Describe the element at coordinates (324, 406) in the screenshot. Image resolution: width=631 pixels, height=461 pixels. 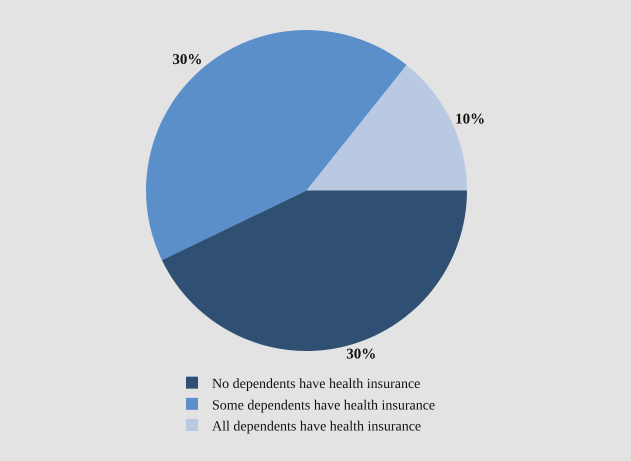
I see `legend-label: Some dependents have health insurance` at that location.